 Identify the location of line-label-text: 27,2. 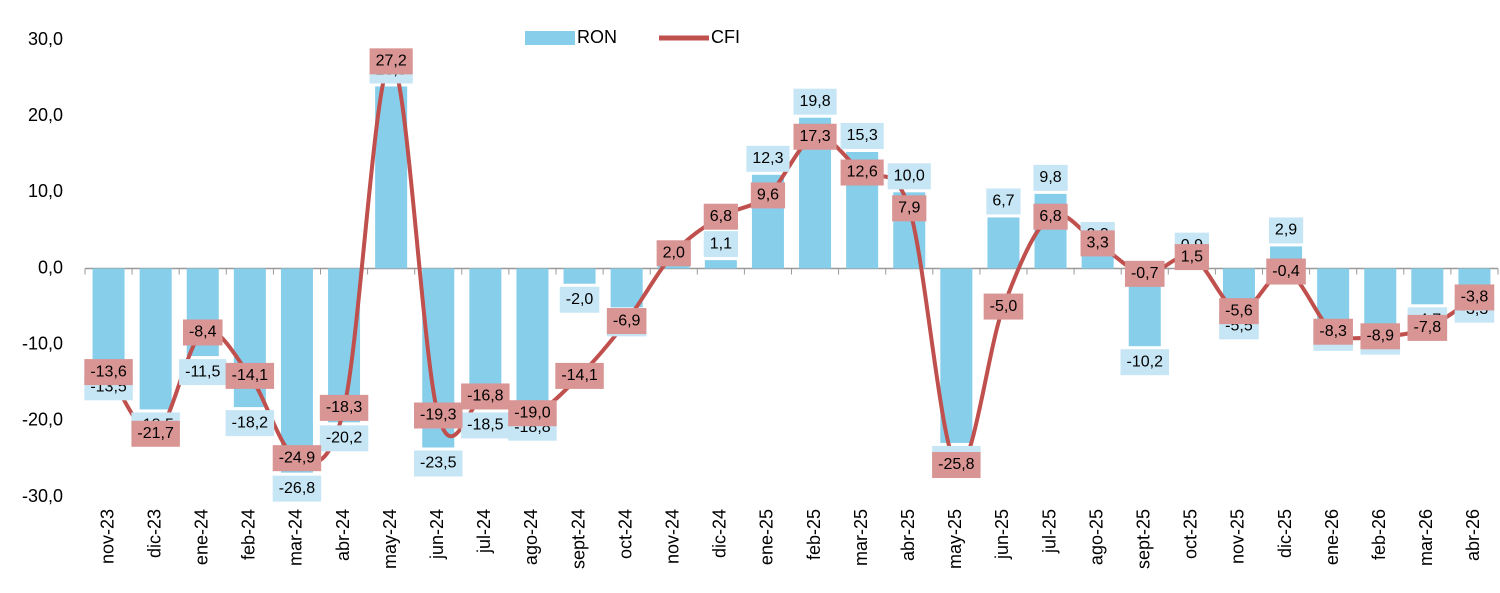
(391, 61).